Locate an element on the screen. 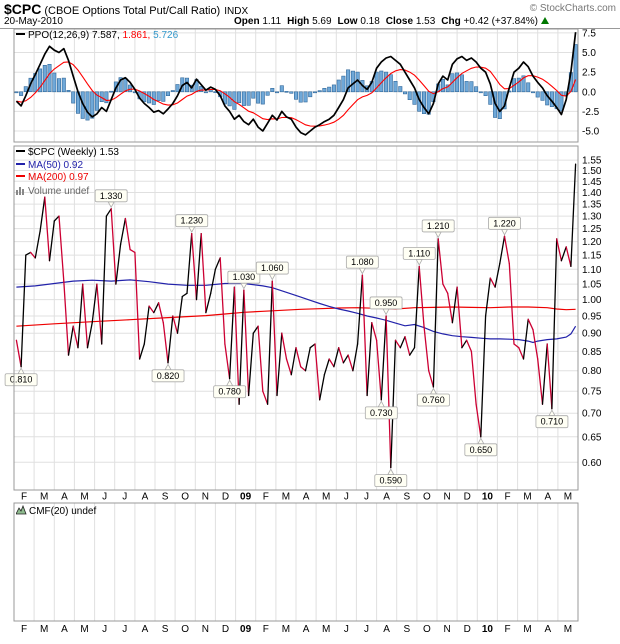 This screenshot has width=620, height=644. svg-text: O is located at coordinates (427, 497).